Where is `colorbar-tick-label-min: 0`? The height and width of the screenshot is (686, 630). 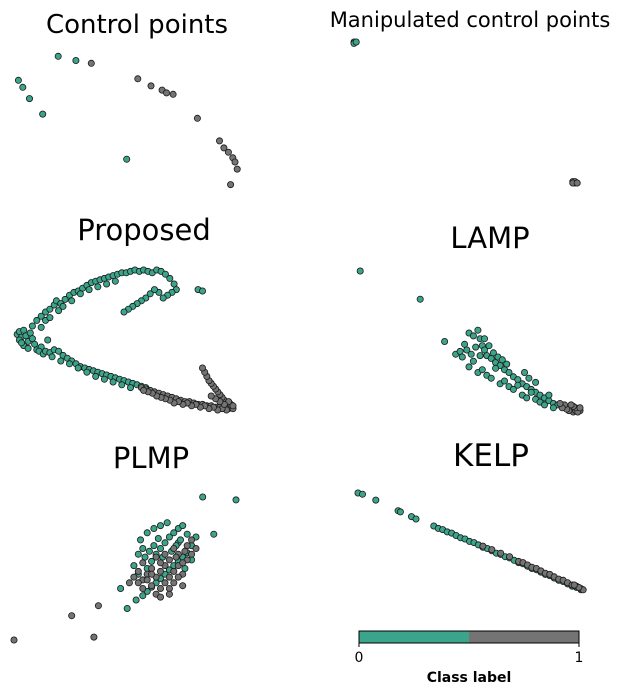
colorbar-tick-label-min: 0 is located at coordinates (359, 658).